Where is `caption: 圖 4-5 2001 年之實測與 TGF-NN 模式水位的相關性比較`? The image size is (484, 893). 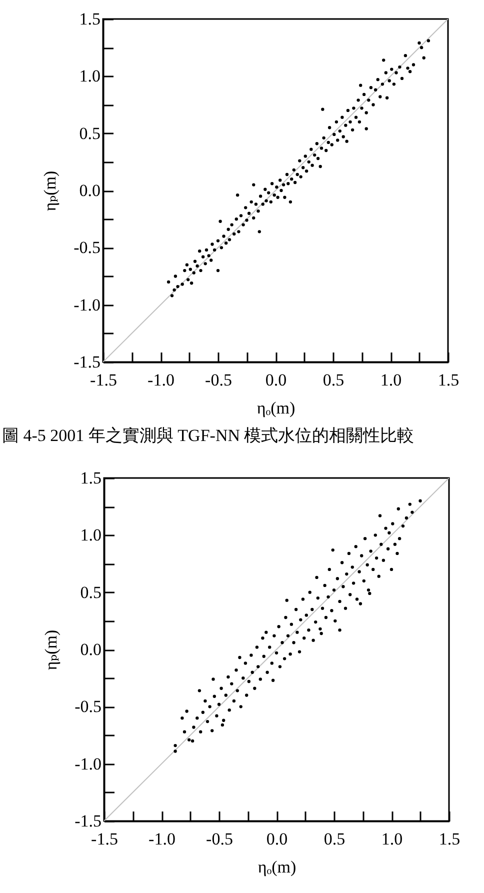 caption: 圖 4-5 2001 年之實測與 TGF-NN 模式水位的相關性比較 is located at coordinates (208, 436).